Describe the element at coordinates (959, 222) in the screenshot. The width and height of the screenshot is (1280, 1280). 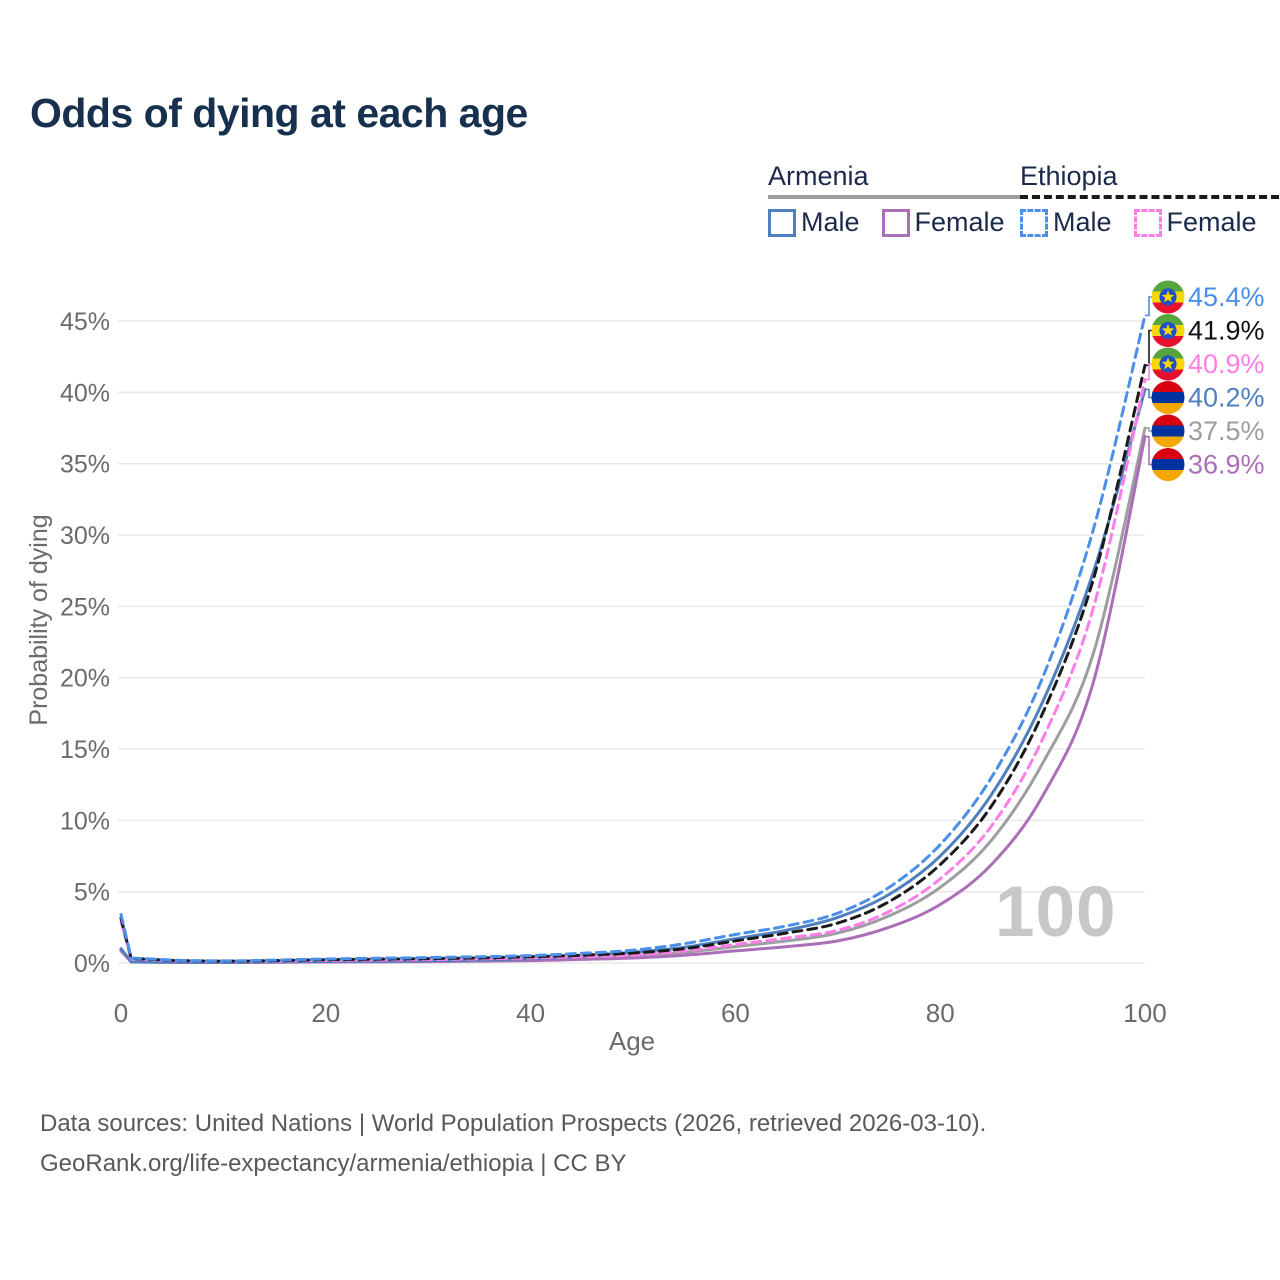
I see `legend-label-armenia-female: Female` at that location.